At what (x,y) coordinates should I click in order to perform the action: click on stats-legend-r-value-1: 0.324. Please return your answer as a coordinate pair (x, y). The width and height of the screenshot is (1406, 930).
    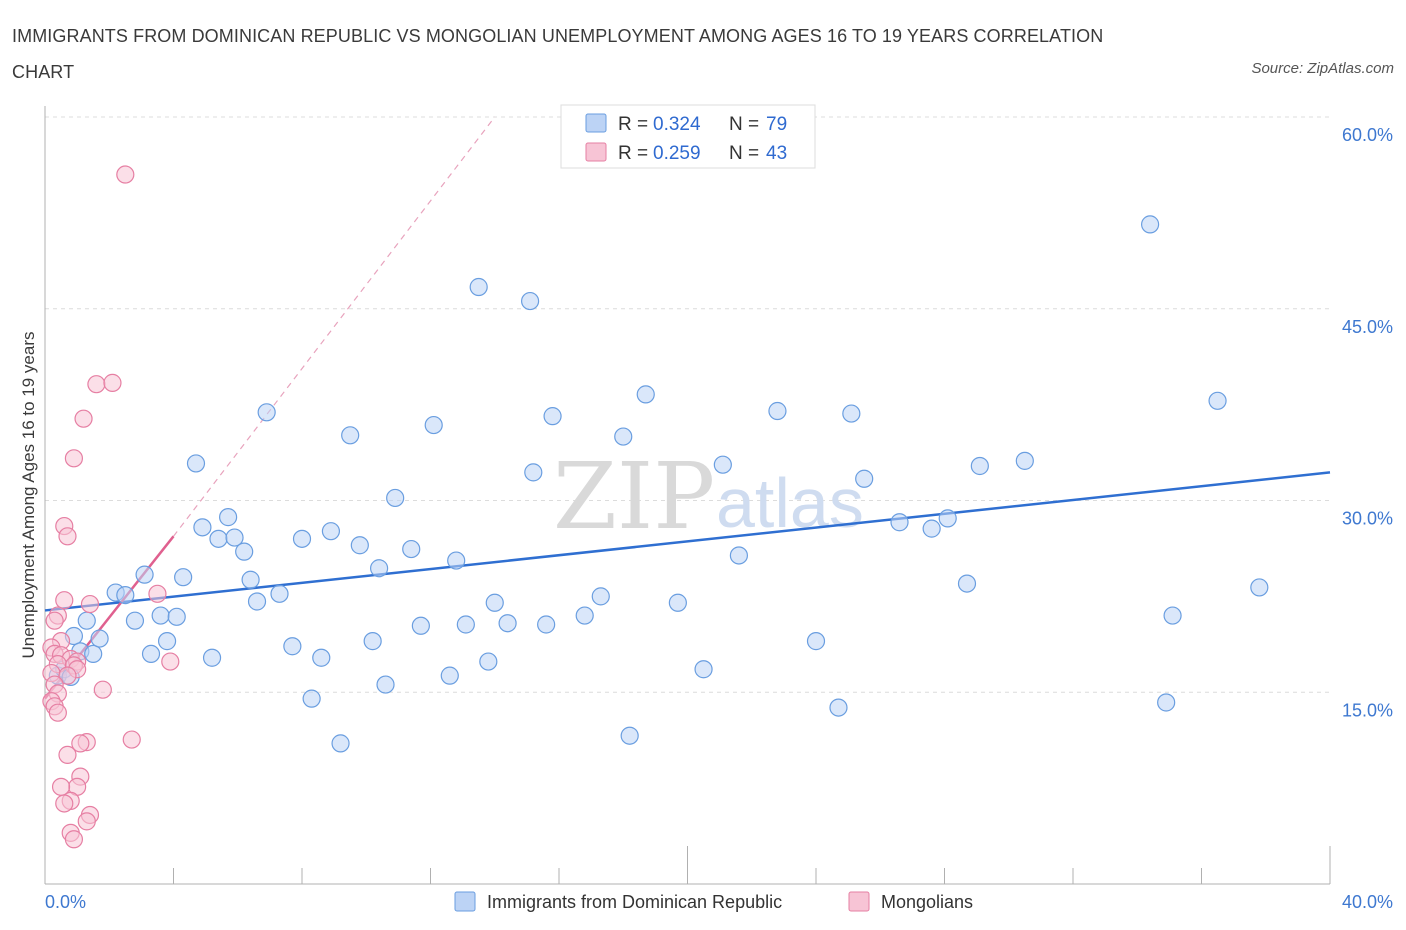
    Looking at the image, I should click on (677, 124).